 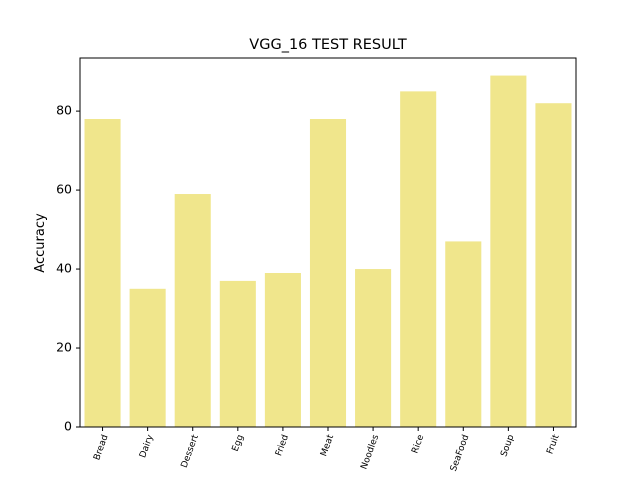 I want to click on x-tick-label: Soup, so click(x=507, y=445).